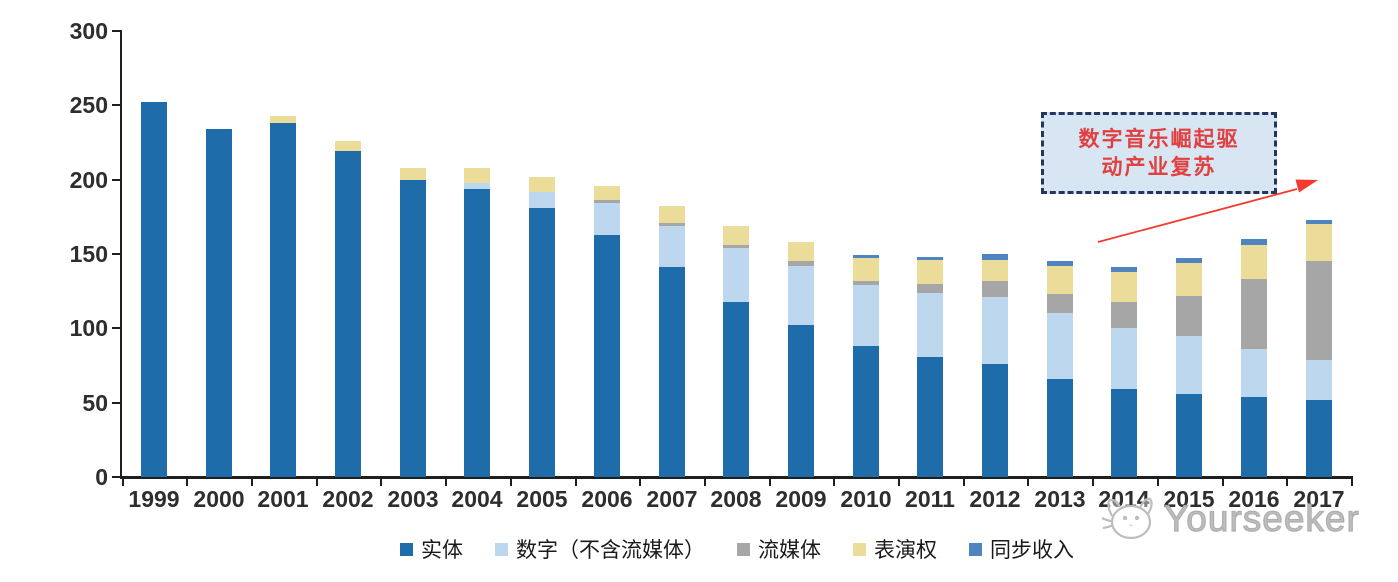 The image size is (1398, 582). What do you see at coordinates (866, 269) in the screenshot?
I see `bar-segment-2010-表演权` at bounding box center [866, 269].